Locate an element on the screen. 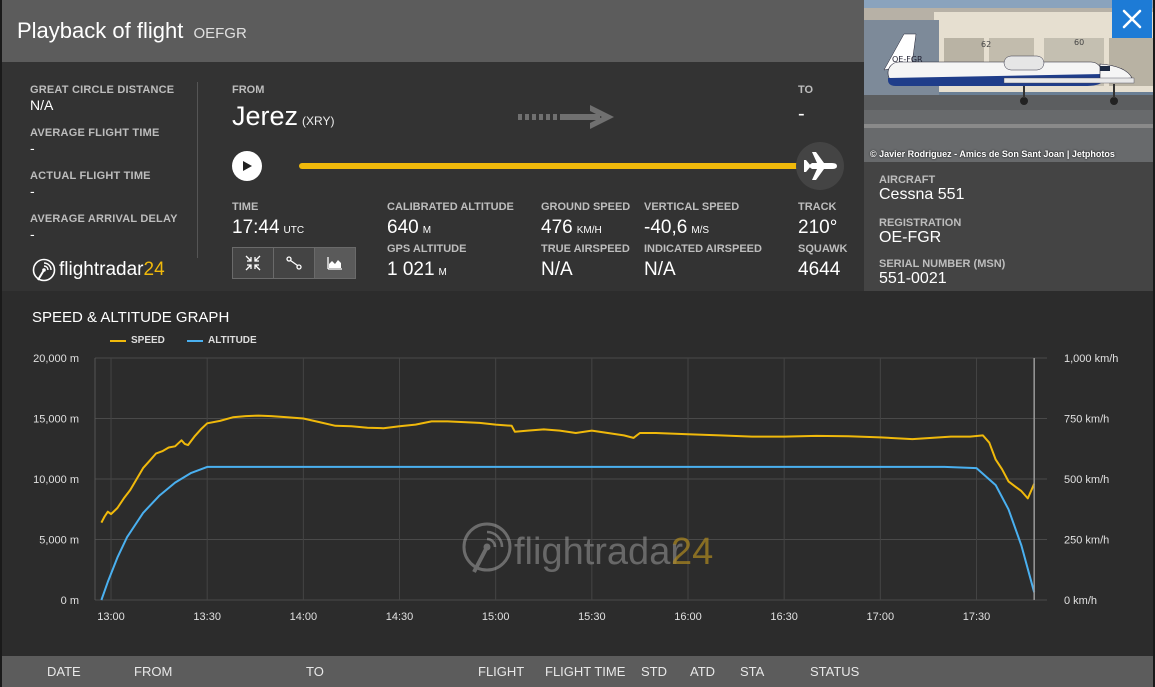 The image size is (1155, 687). view-toolbar is located at coordinates (294, 263).